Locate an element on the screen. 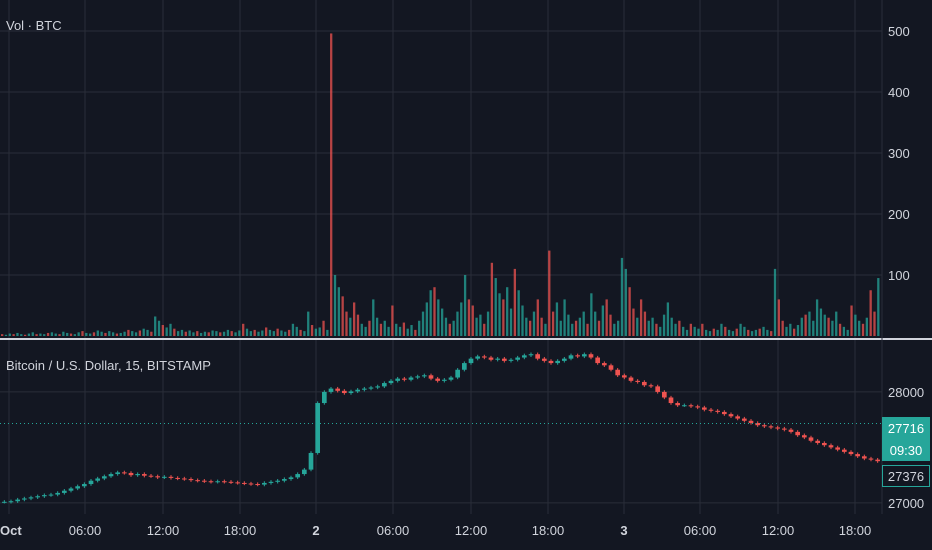  time-axis-tick-label: 12:00 is located at coordinates (778, 530).